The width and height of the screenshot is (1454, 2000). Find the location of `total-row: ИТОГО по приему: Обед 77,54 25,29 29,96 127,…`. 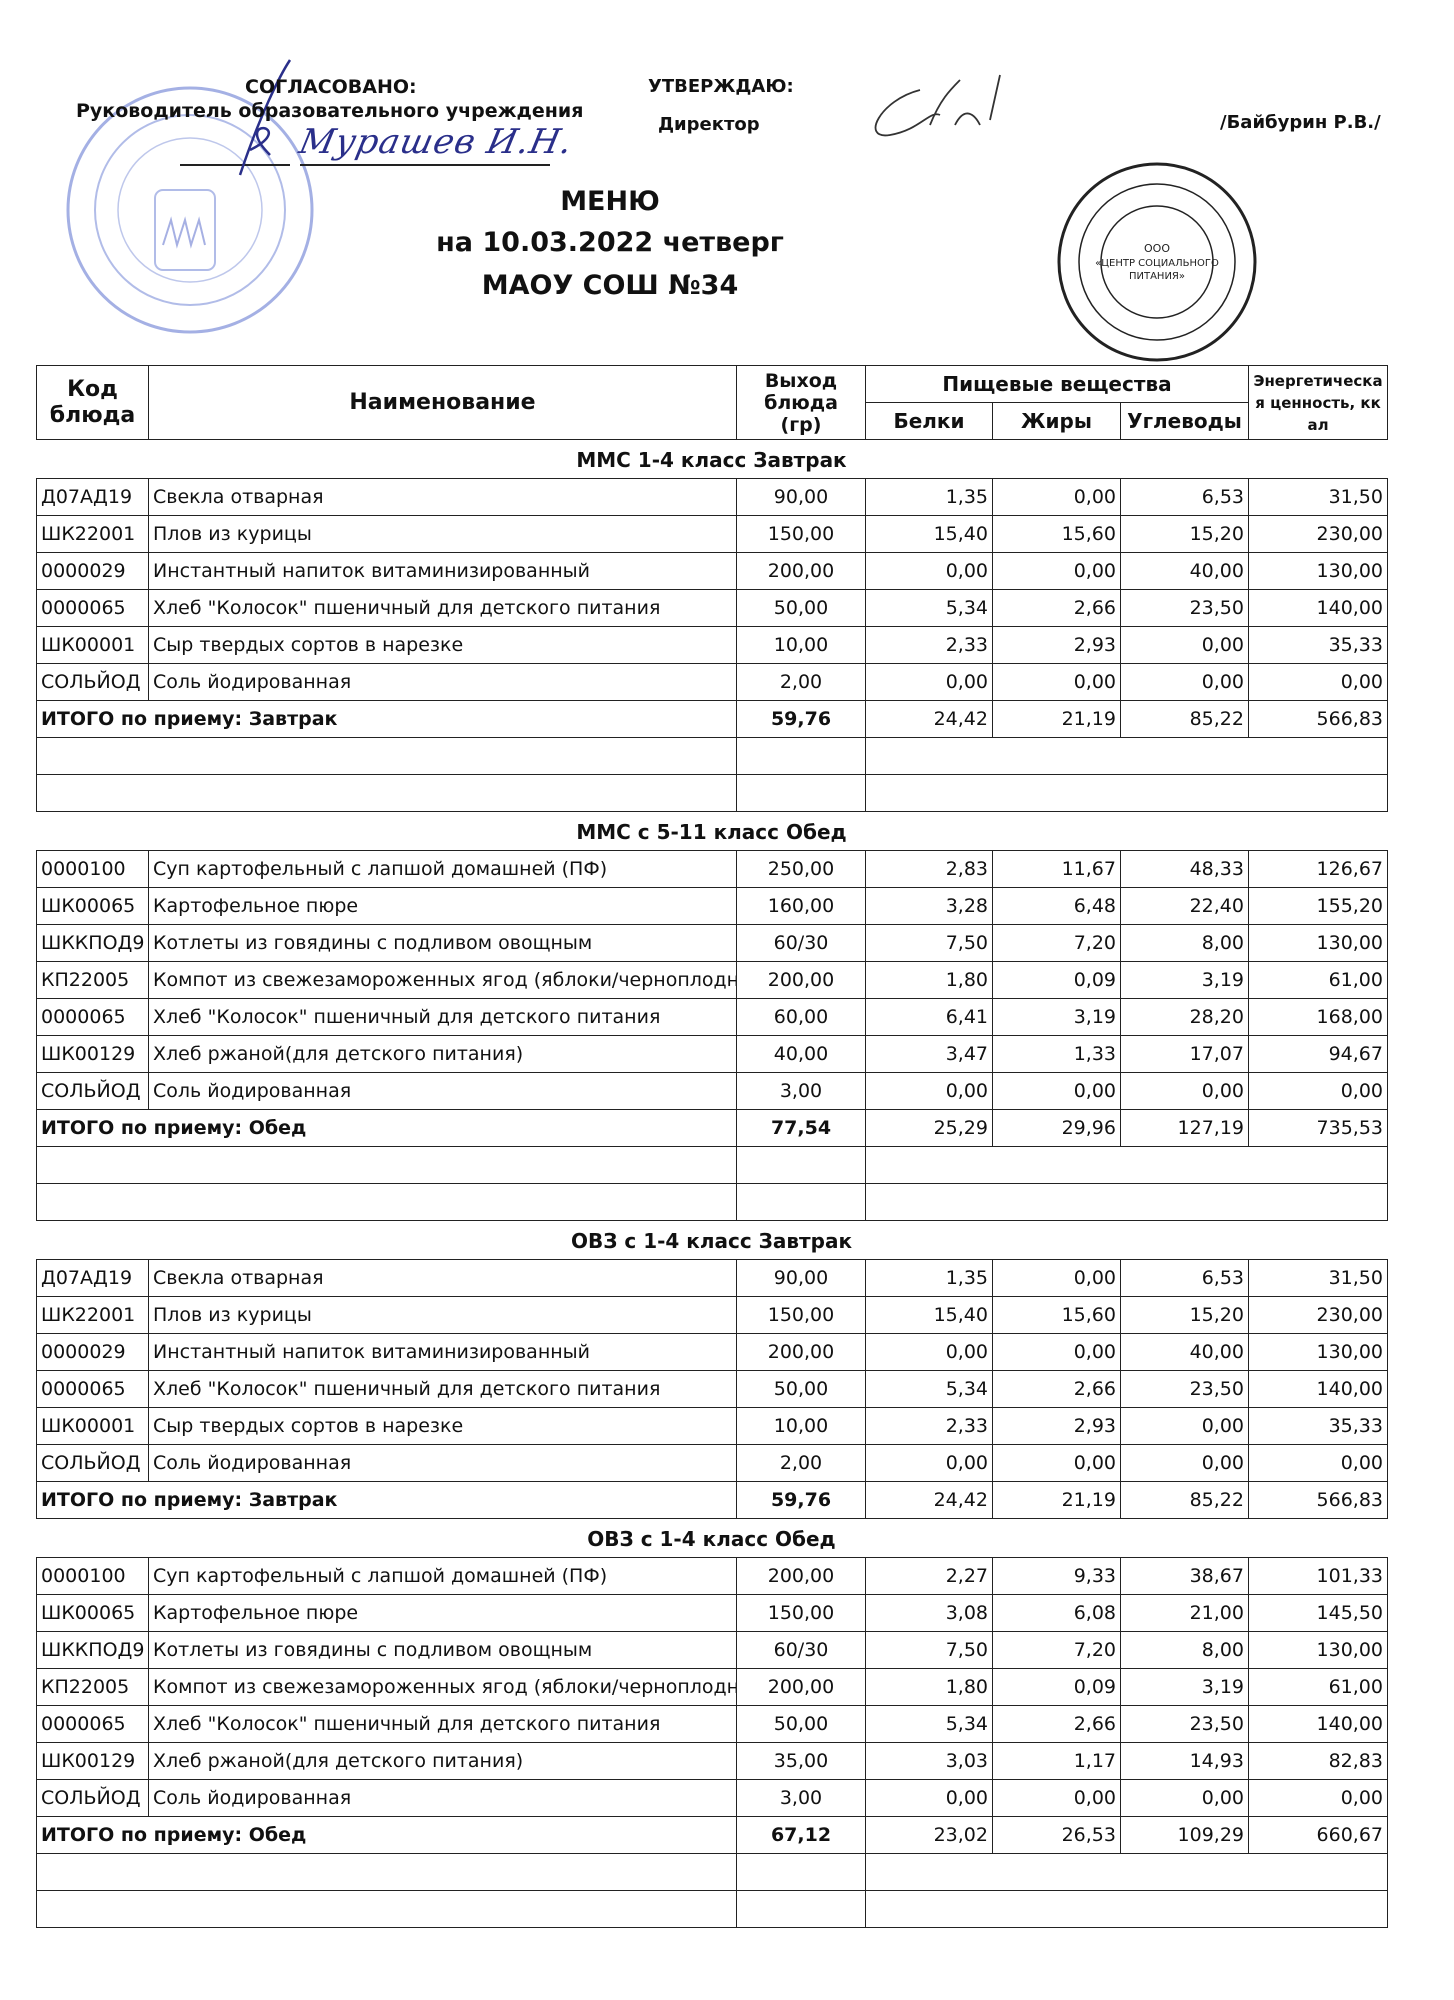

total-row: ИТОГО по приему: Обед 77,54 25,29 29,96 127,… is located at coordinates (712, 1128).